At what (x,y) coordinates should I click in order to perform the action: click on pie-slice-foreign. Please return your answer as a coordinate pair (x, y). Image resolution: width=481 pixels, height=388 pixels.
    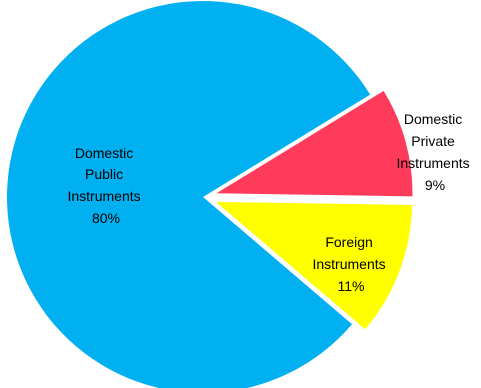
    Looking at the image, I should click on (314, 265).